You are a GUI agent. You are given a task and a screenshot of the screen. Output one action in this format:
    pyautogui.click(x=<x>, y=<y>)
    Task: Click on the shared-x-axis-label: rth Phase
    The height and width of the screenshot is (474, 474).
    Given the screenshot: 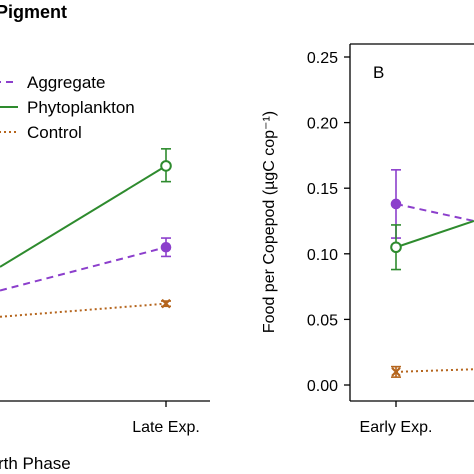 What is the action you would take?
    pyautogui.click(x=35, y=463)
    